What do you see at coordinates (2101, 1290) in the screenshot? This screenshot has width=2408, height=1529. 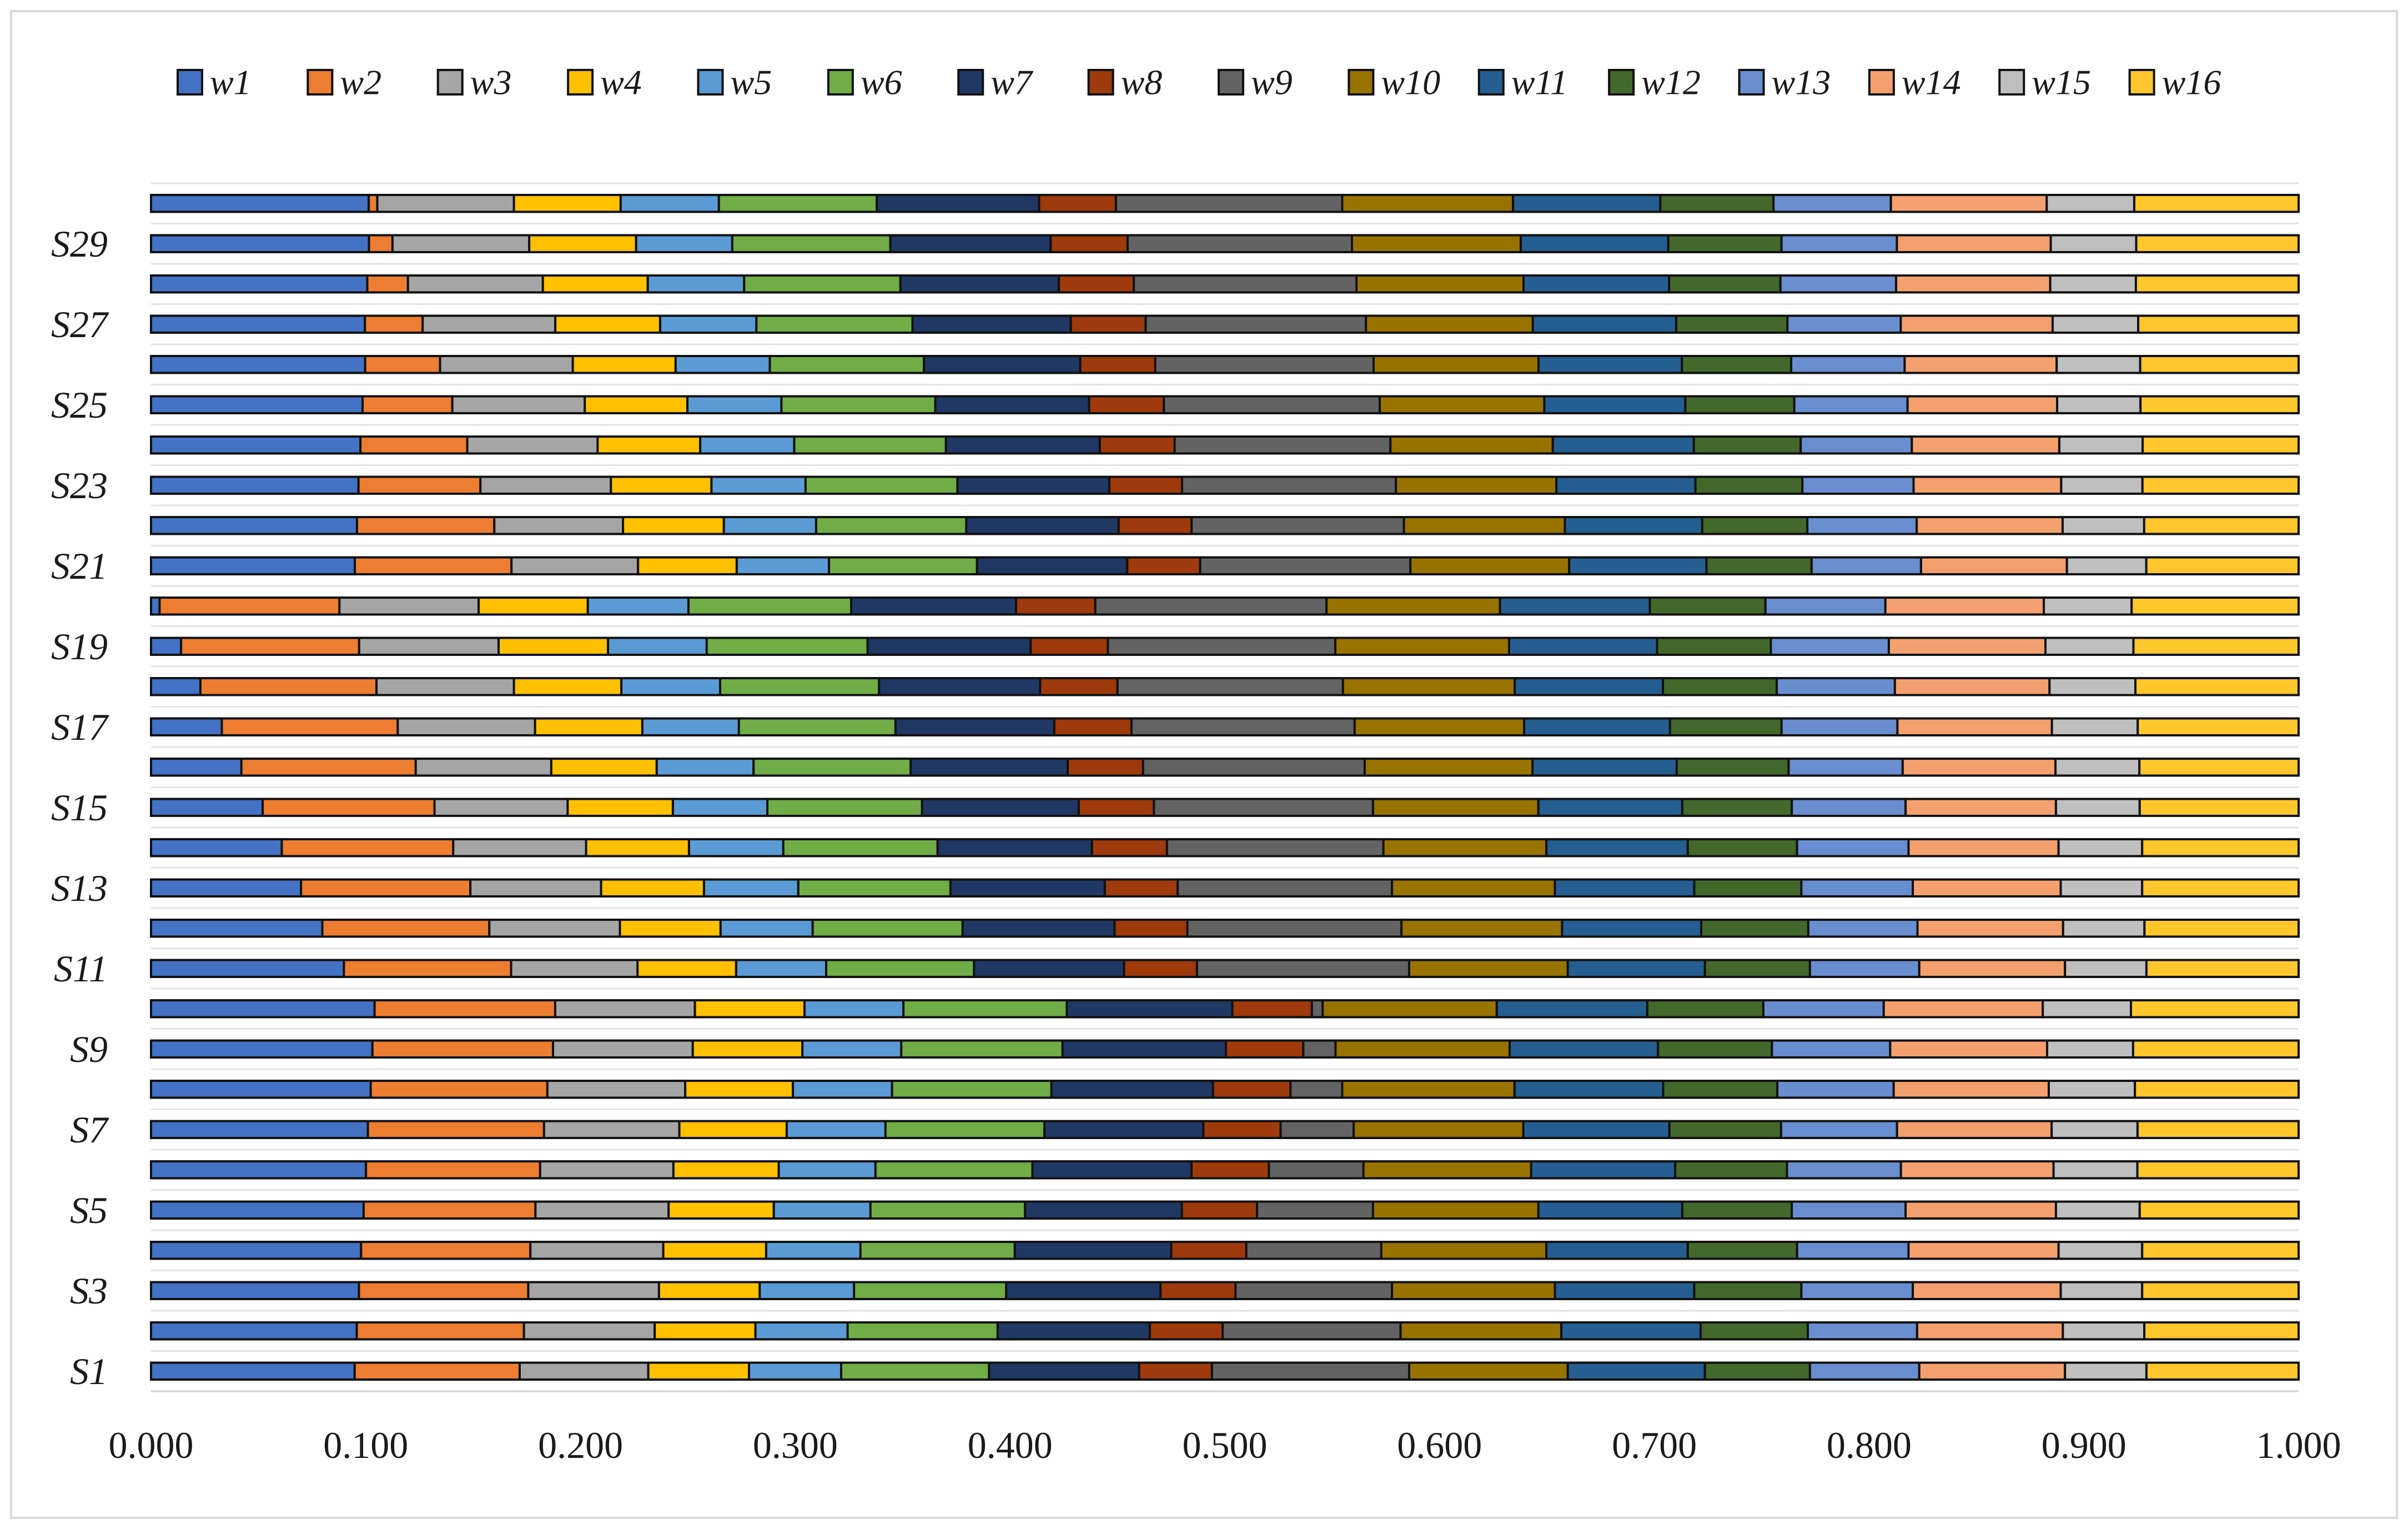 I see `bar-segment-S3-w15` at bounding box center [2101, 1290].